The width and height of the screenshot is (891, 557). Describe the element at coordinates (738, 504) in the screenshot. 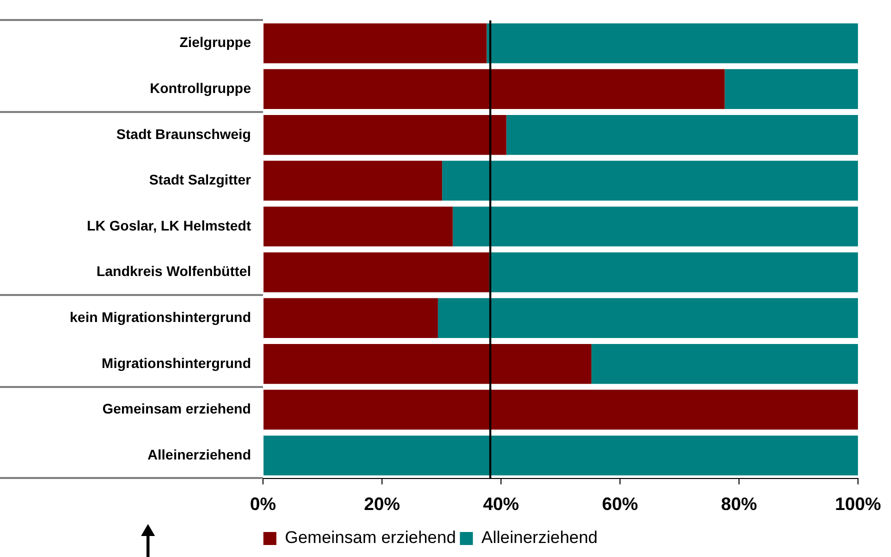

I see `x-tick-label: 80%` at that location.